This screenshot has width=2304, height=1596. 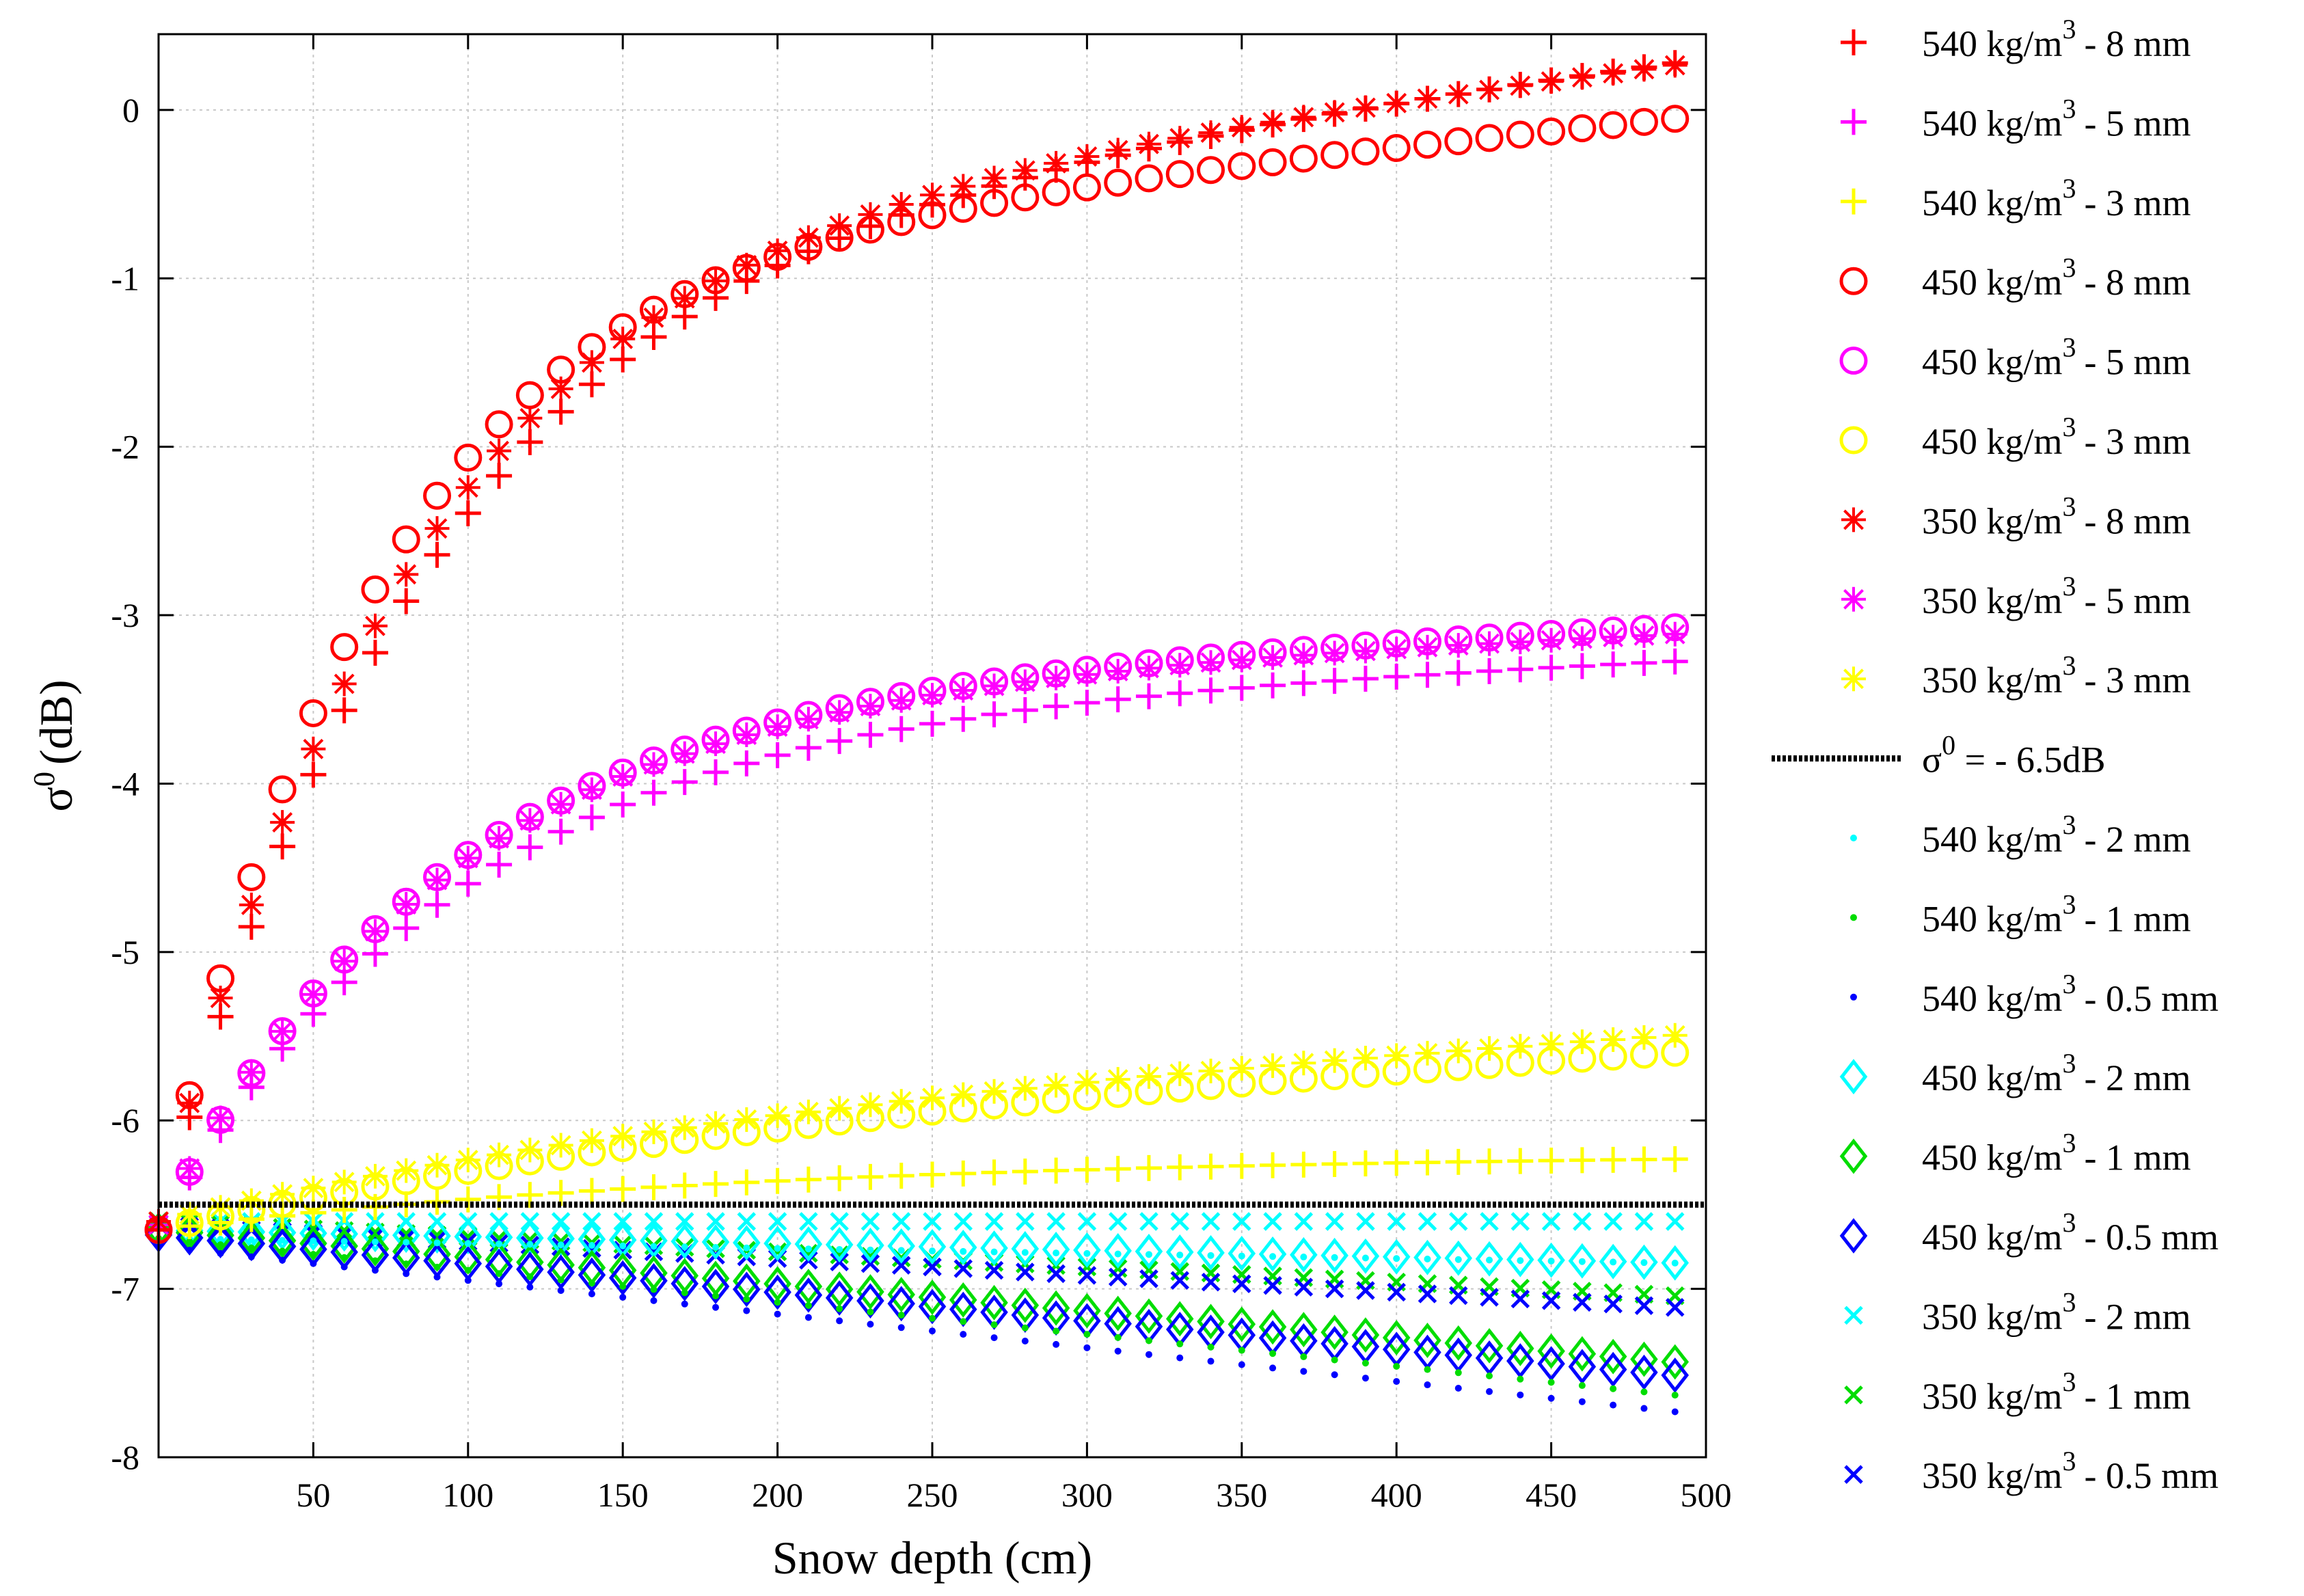 What do you see at coordinates (125, 615) in the screenshot?
I see `y-tick-label: -3` at bounding box center [125, 615].